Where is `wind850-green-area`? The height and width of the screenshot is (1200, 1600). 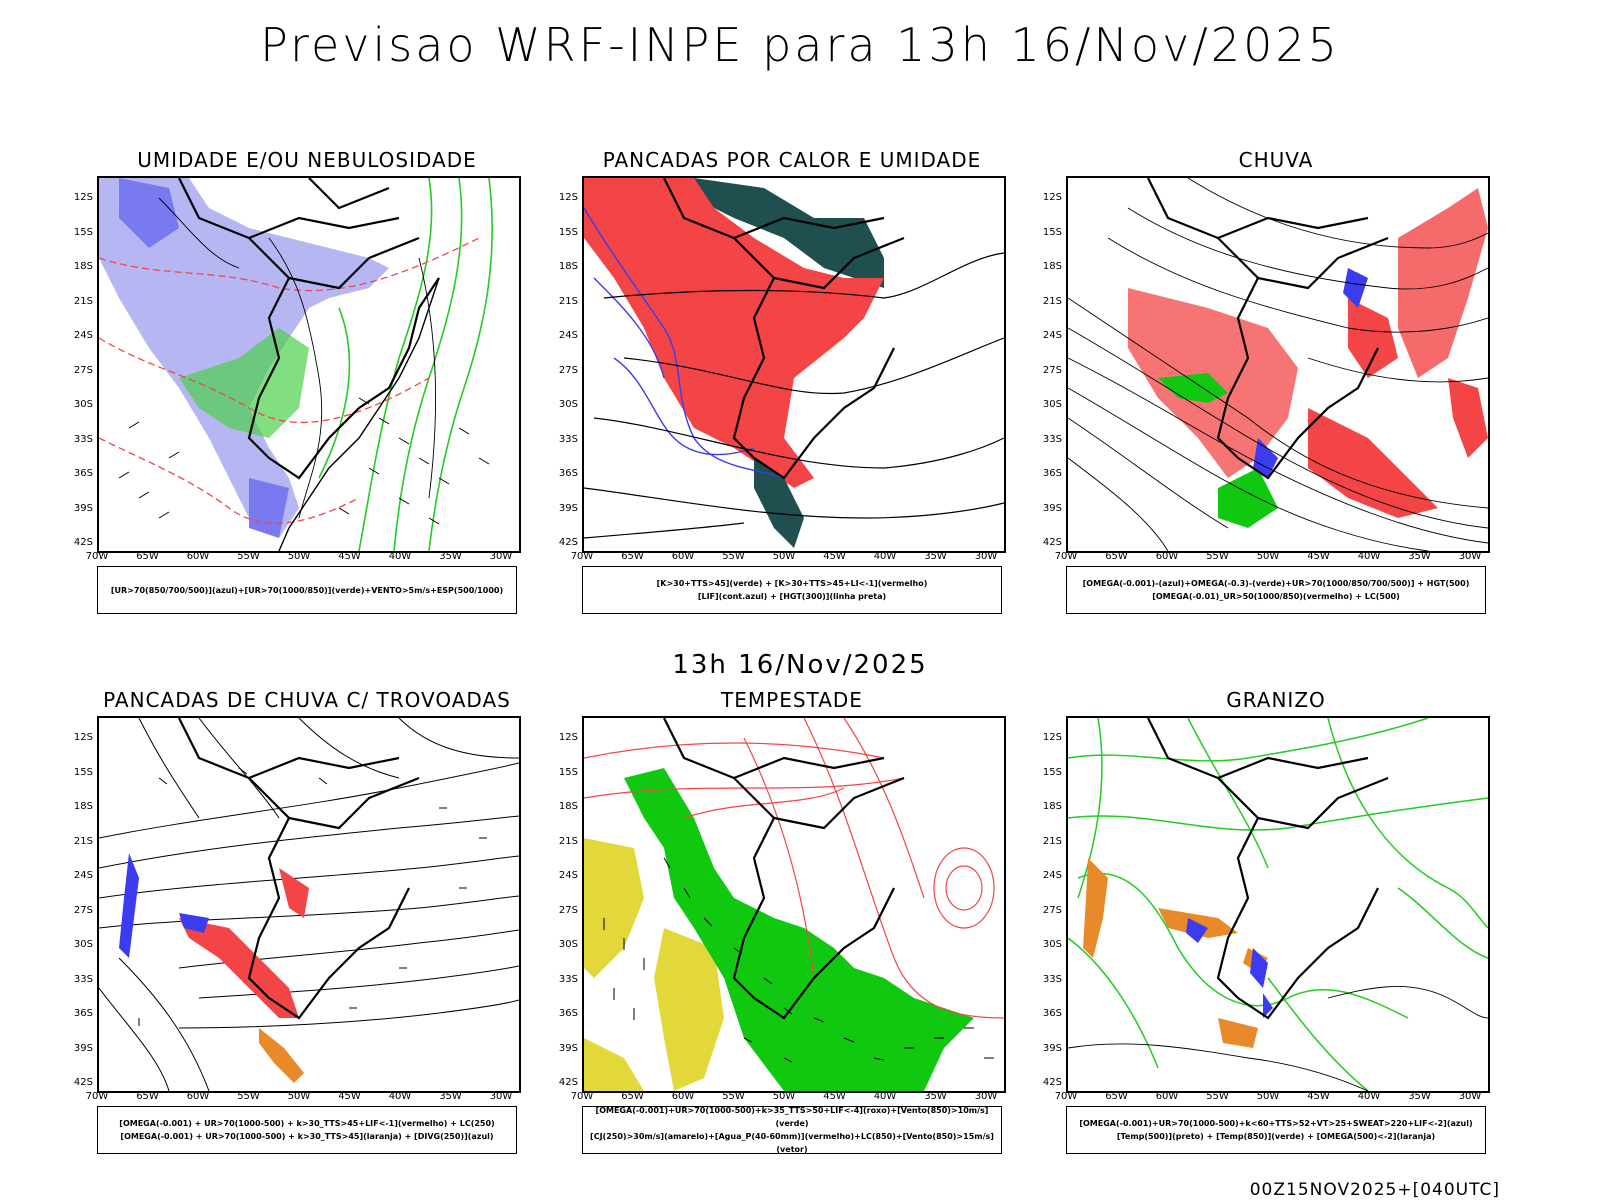 wind850-green-area is located at coordinates (799, 929).